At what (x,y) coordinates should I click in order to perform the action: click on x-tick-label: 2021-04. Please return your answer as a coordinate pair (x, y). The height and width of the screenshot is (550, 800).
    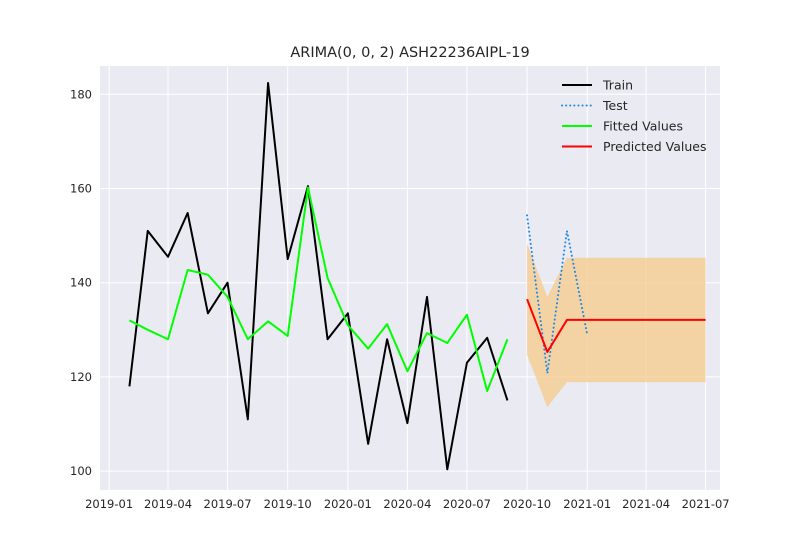
    Looking at the image, I should click on (646, 504).